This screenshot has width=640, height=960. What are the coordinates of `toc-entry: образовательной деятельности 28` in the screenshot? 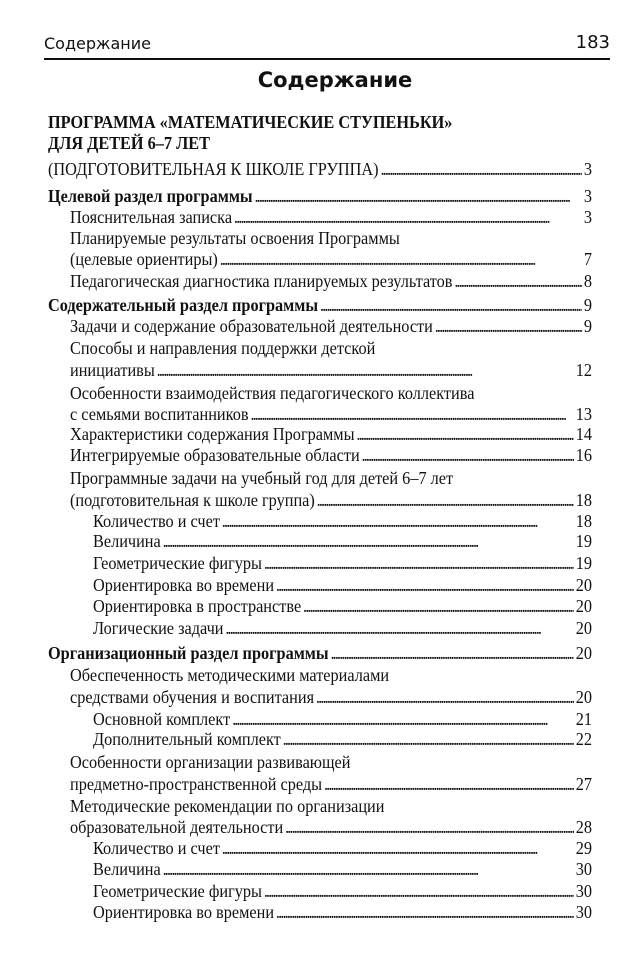 It's located at (331, 827).